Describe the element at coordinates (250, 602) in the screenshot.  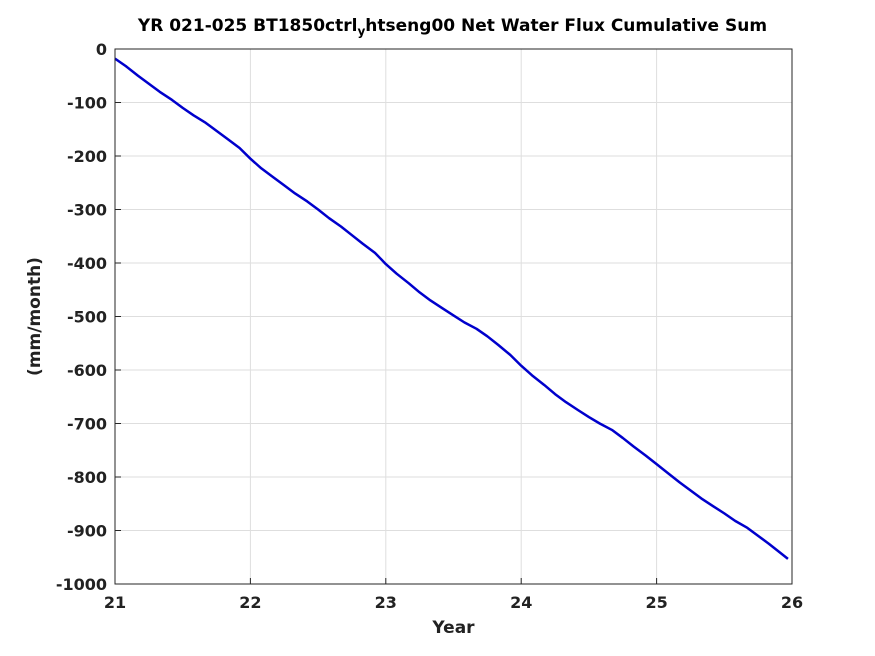
I see `x-tick-label: 22` at that location.